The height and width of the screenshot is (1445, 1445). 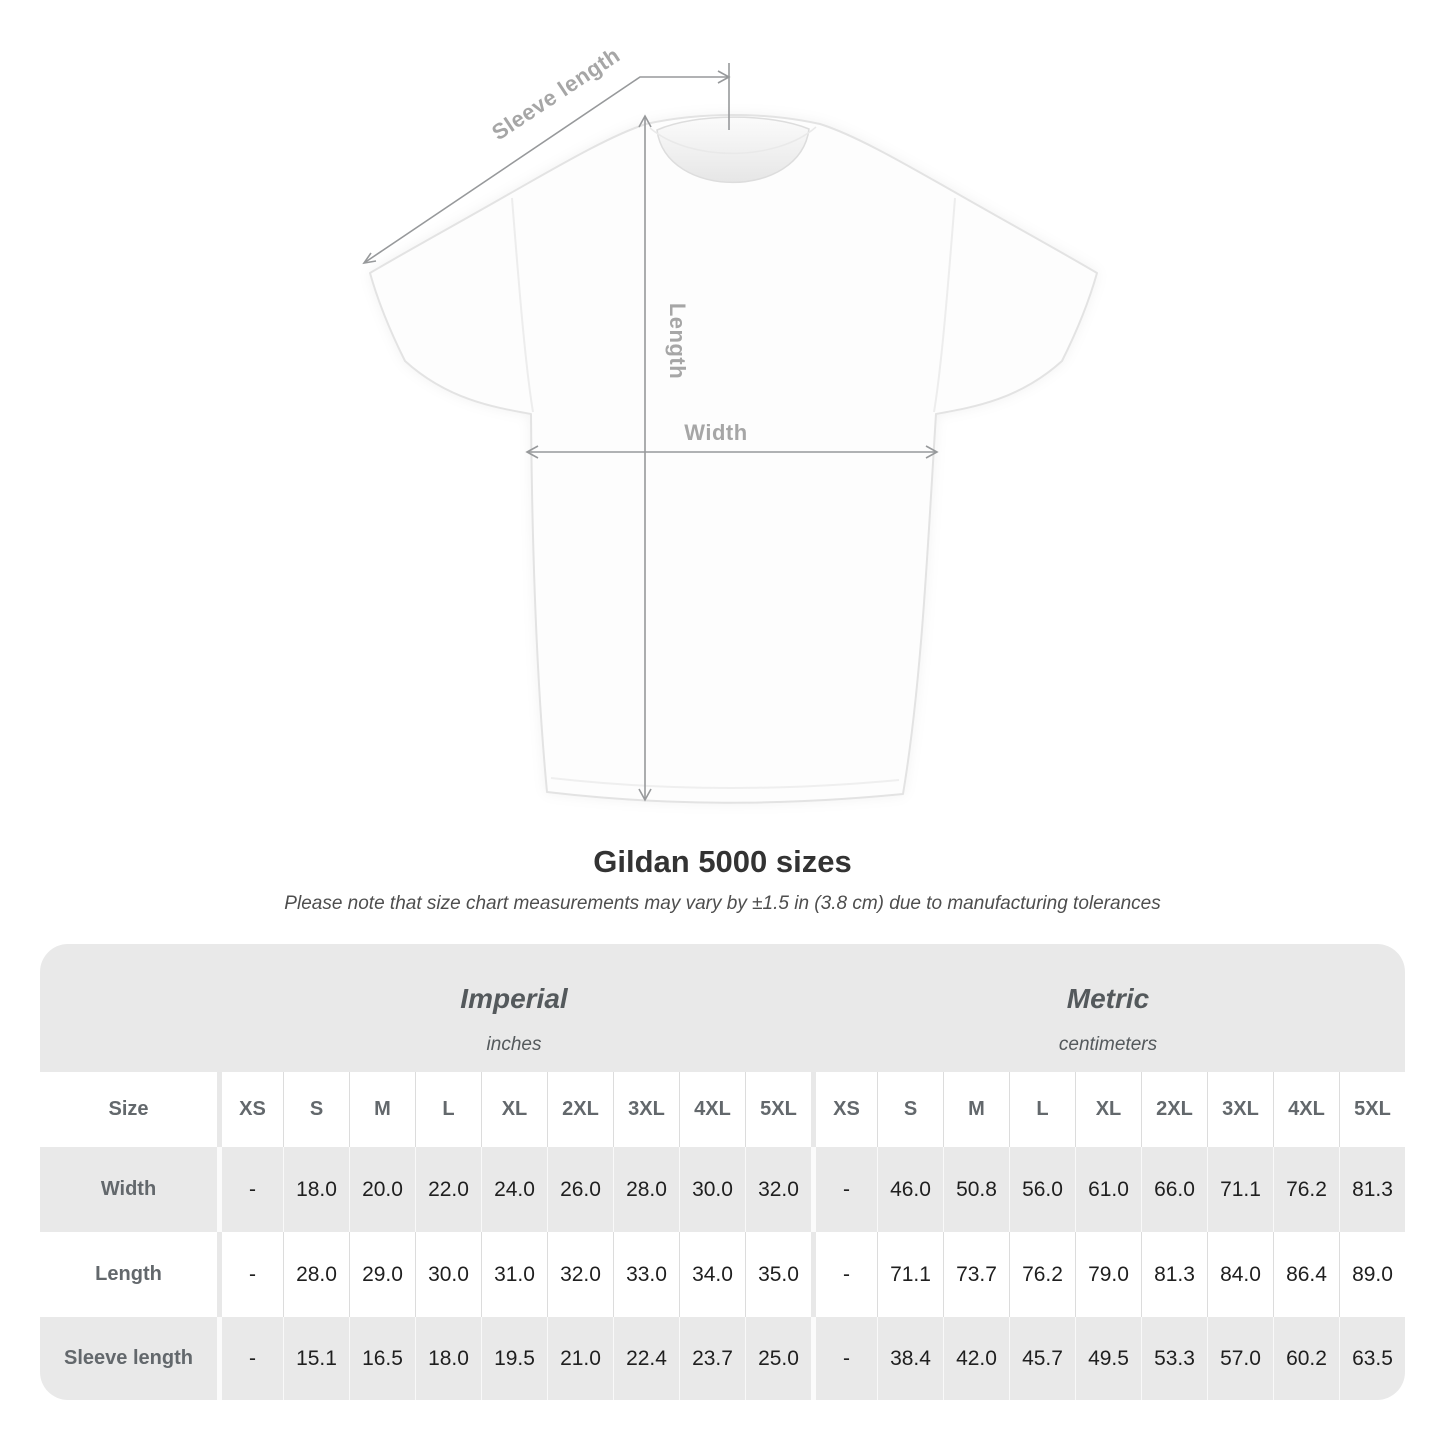 I want to click on imperial-section-header: Imperial inches, so click(x=514, y=1008).